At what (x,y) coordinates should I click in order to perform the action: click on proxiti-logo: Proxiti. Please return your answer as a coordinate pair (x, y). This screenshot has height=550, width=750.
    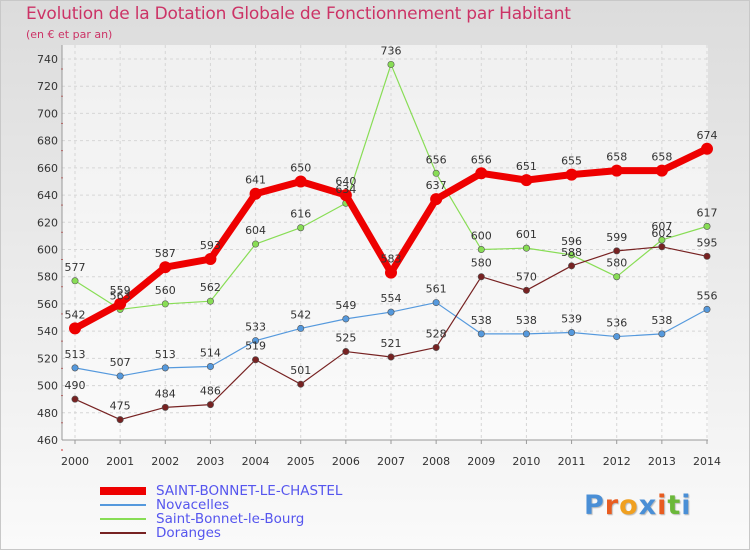
    Looking at the image, I should click on (638, 505).